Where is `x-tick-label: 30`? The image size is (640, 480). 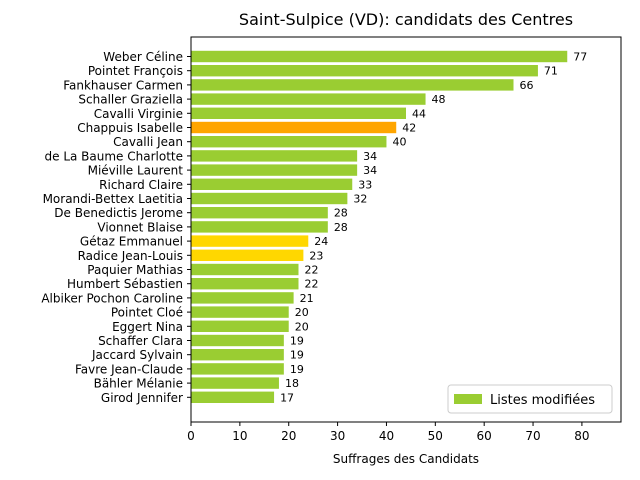
x-tick-label: 30 is located at coordinates (337, 436).